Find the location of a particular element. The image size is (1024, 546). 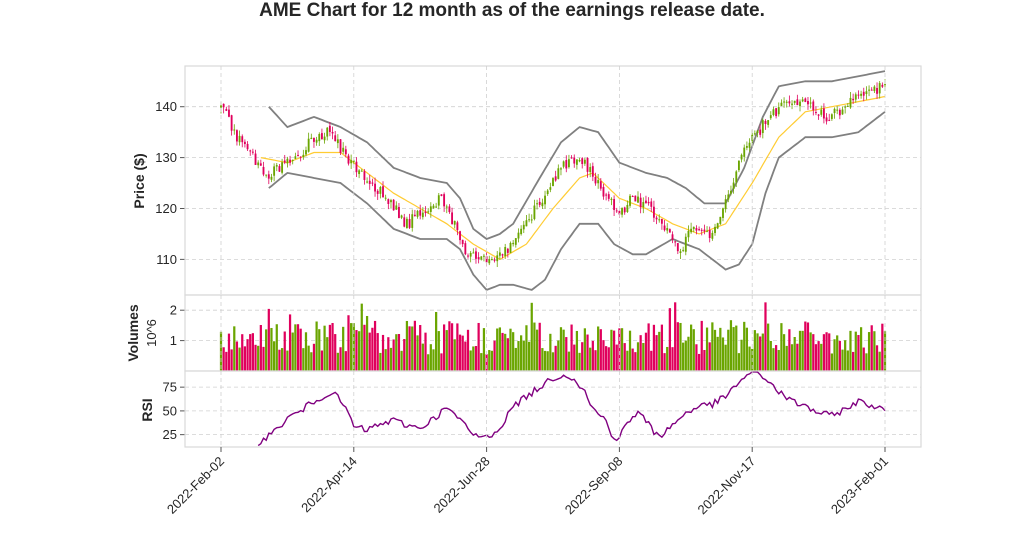

rsi-tick-label: 75 is located at coordinates (170, 387).